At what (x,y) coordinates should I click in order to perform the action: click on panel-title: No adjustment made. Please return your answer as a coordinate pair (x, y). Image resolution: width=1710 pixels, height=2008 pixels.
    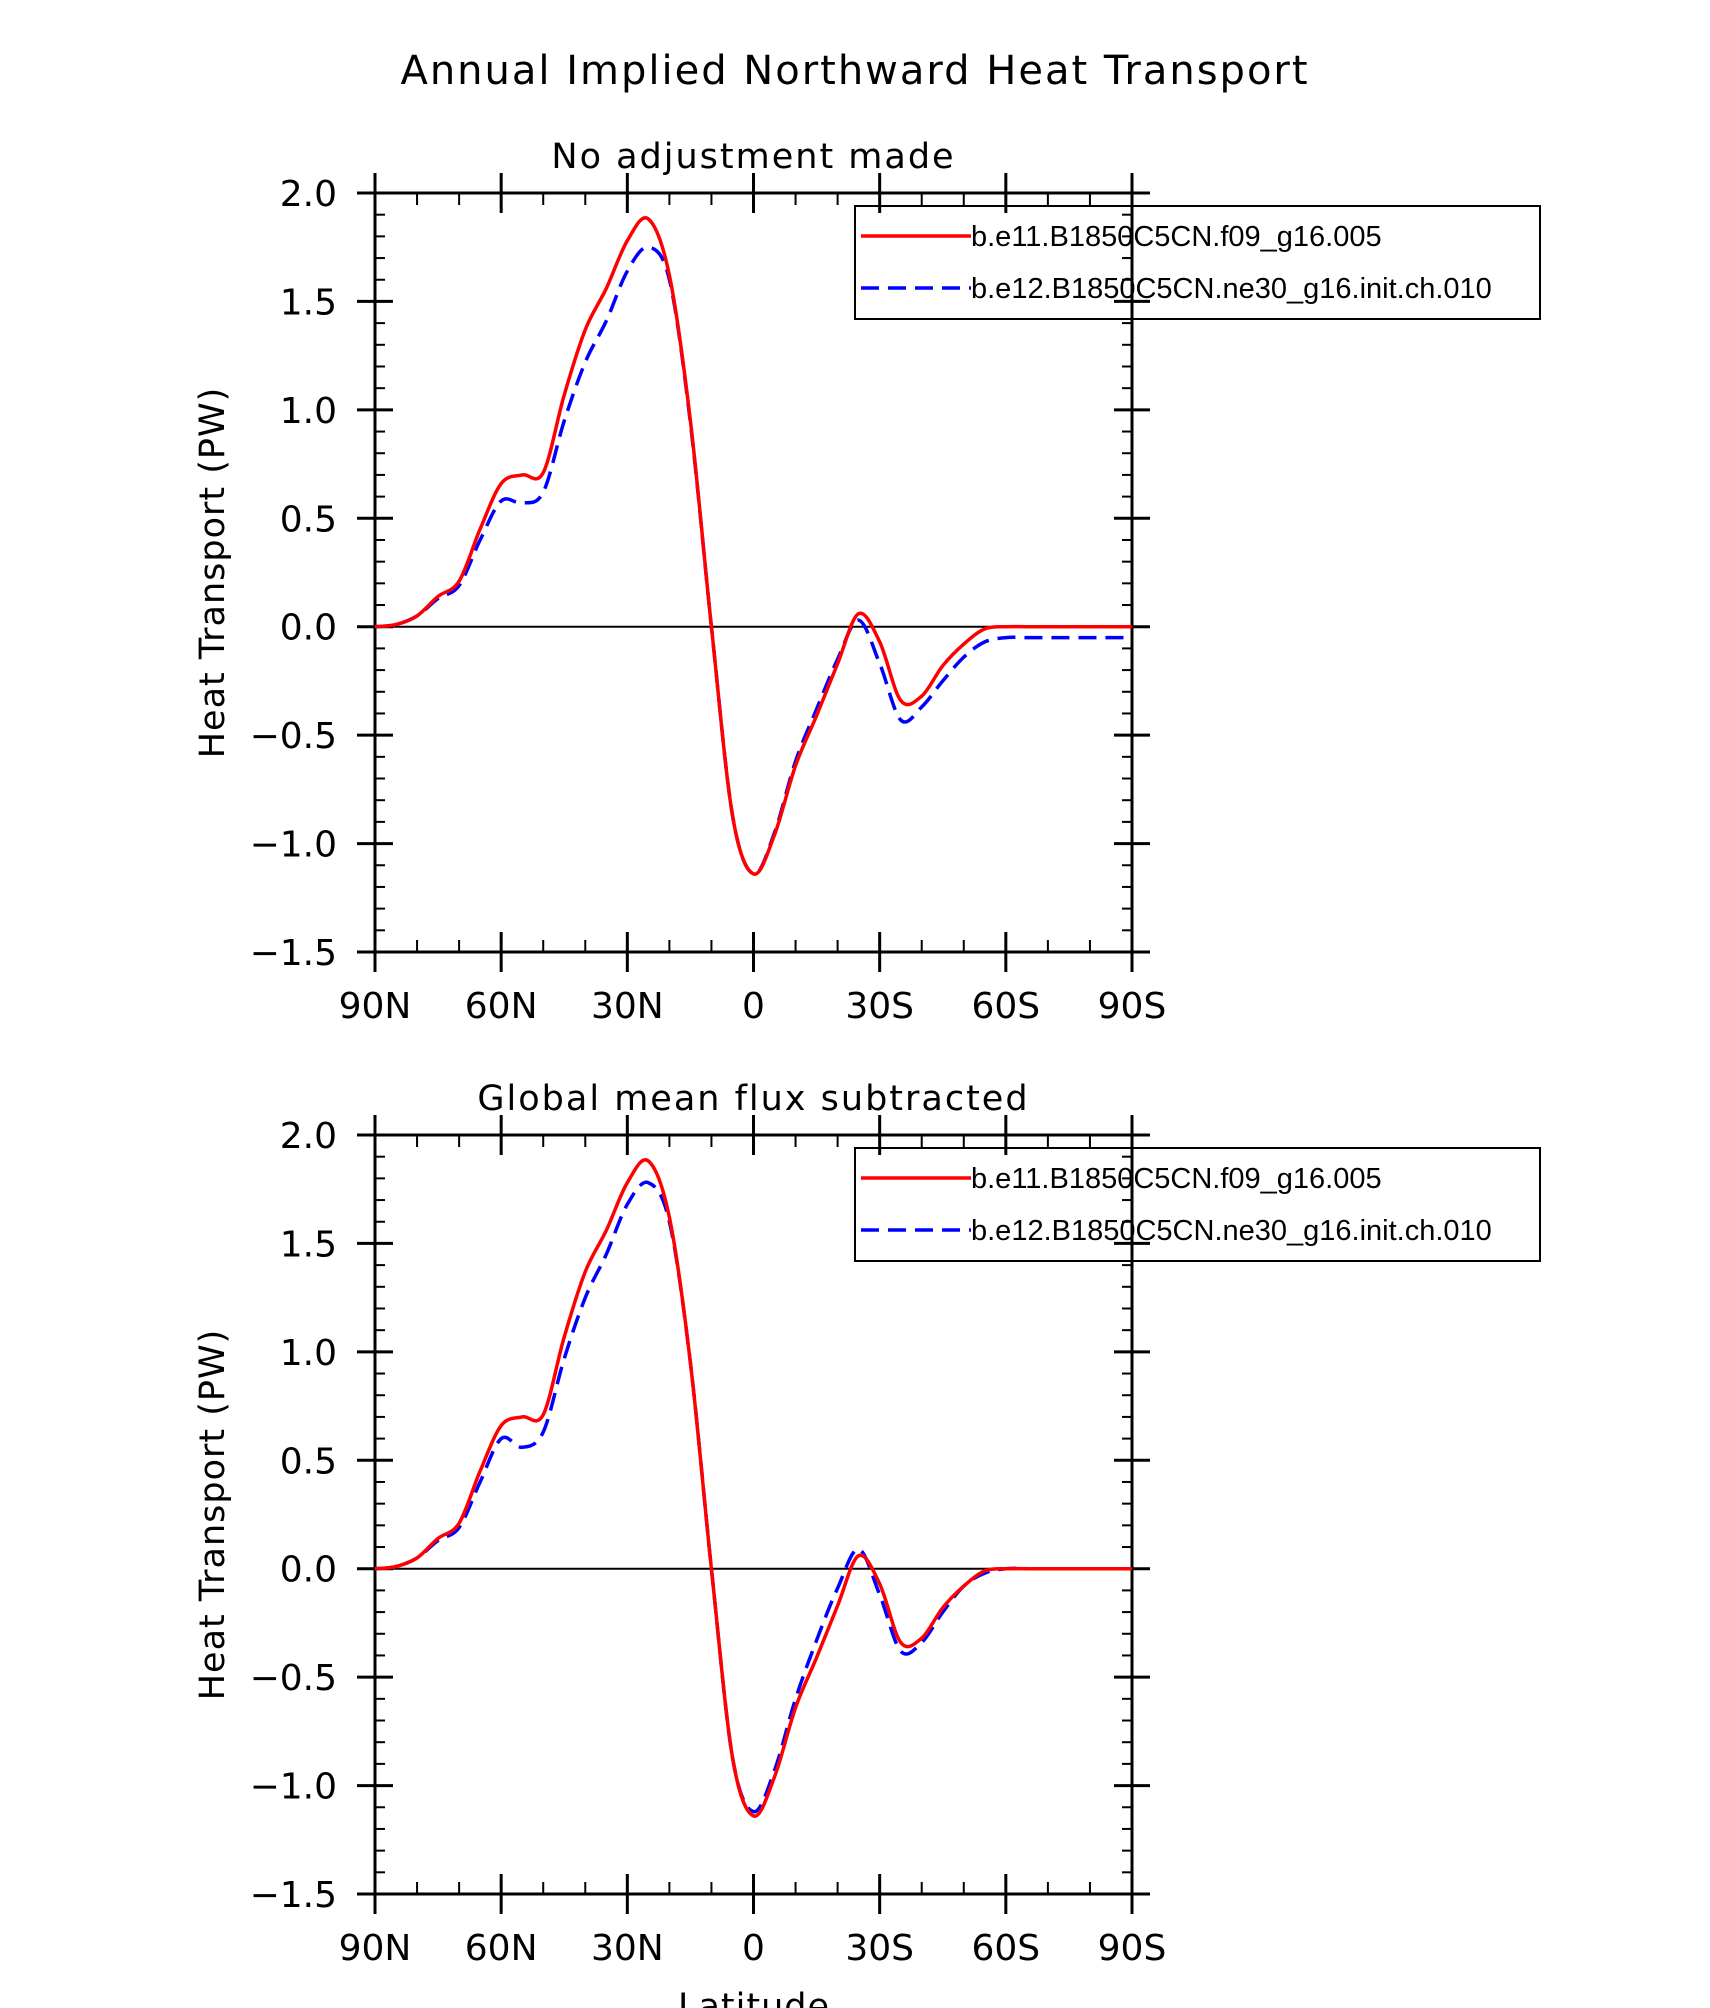
    Looking at the image, I should click on (753, 157).